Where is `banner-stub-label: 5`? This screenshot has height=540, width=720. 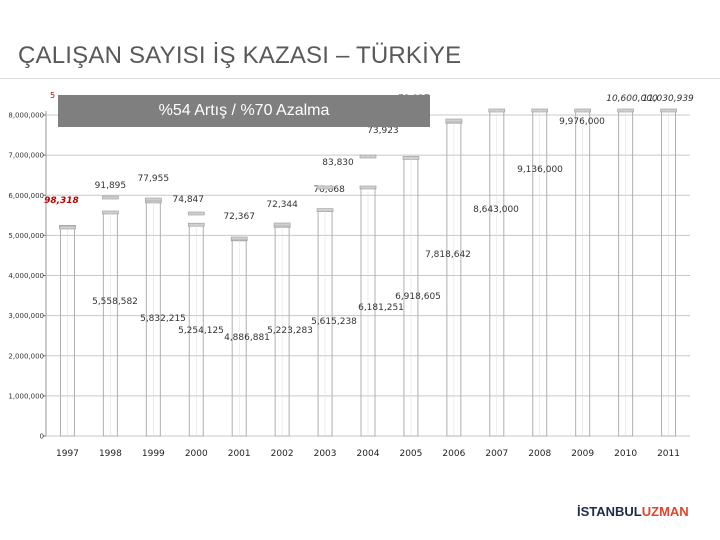
banner-stub-label: 5 is located at coordinates (53, 95).